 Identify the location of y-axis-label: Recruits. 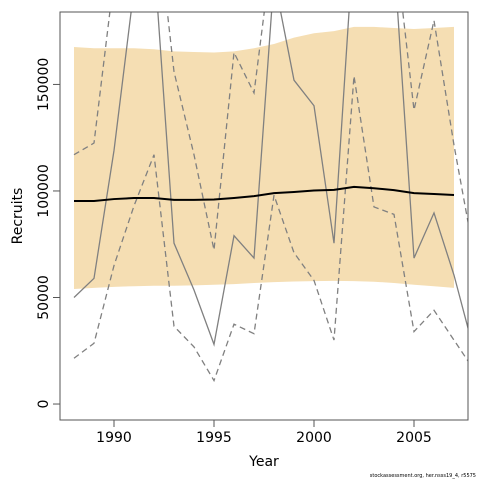
(18, 216).